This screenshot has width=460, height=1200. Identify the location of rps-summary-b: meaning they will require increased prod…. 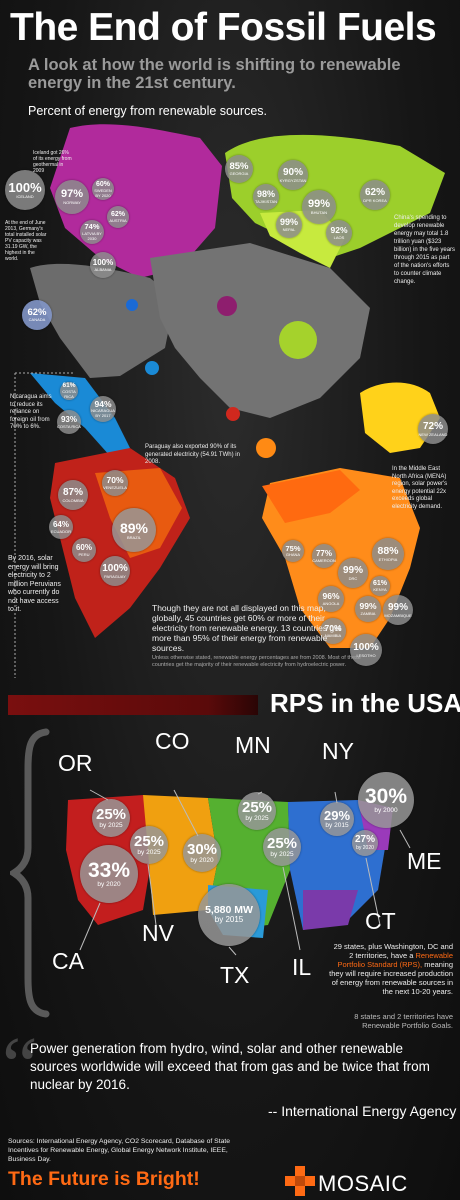
(391, 978).